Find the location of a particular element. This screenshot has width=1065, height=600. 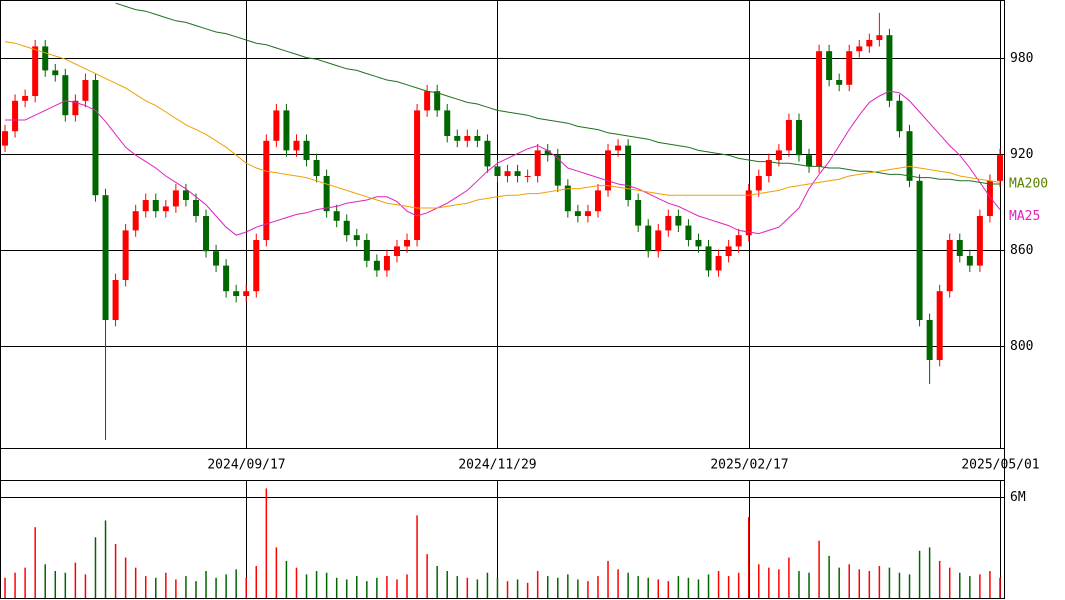

legend-label: MA200 is located at coordinates (1028, 184).